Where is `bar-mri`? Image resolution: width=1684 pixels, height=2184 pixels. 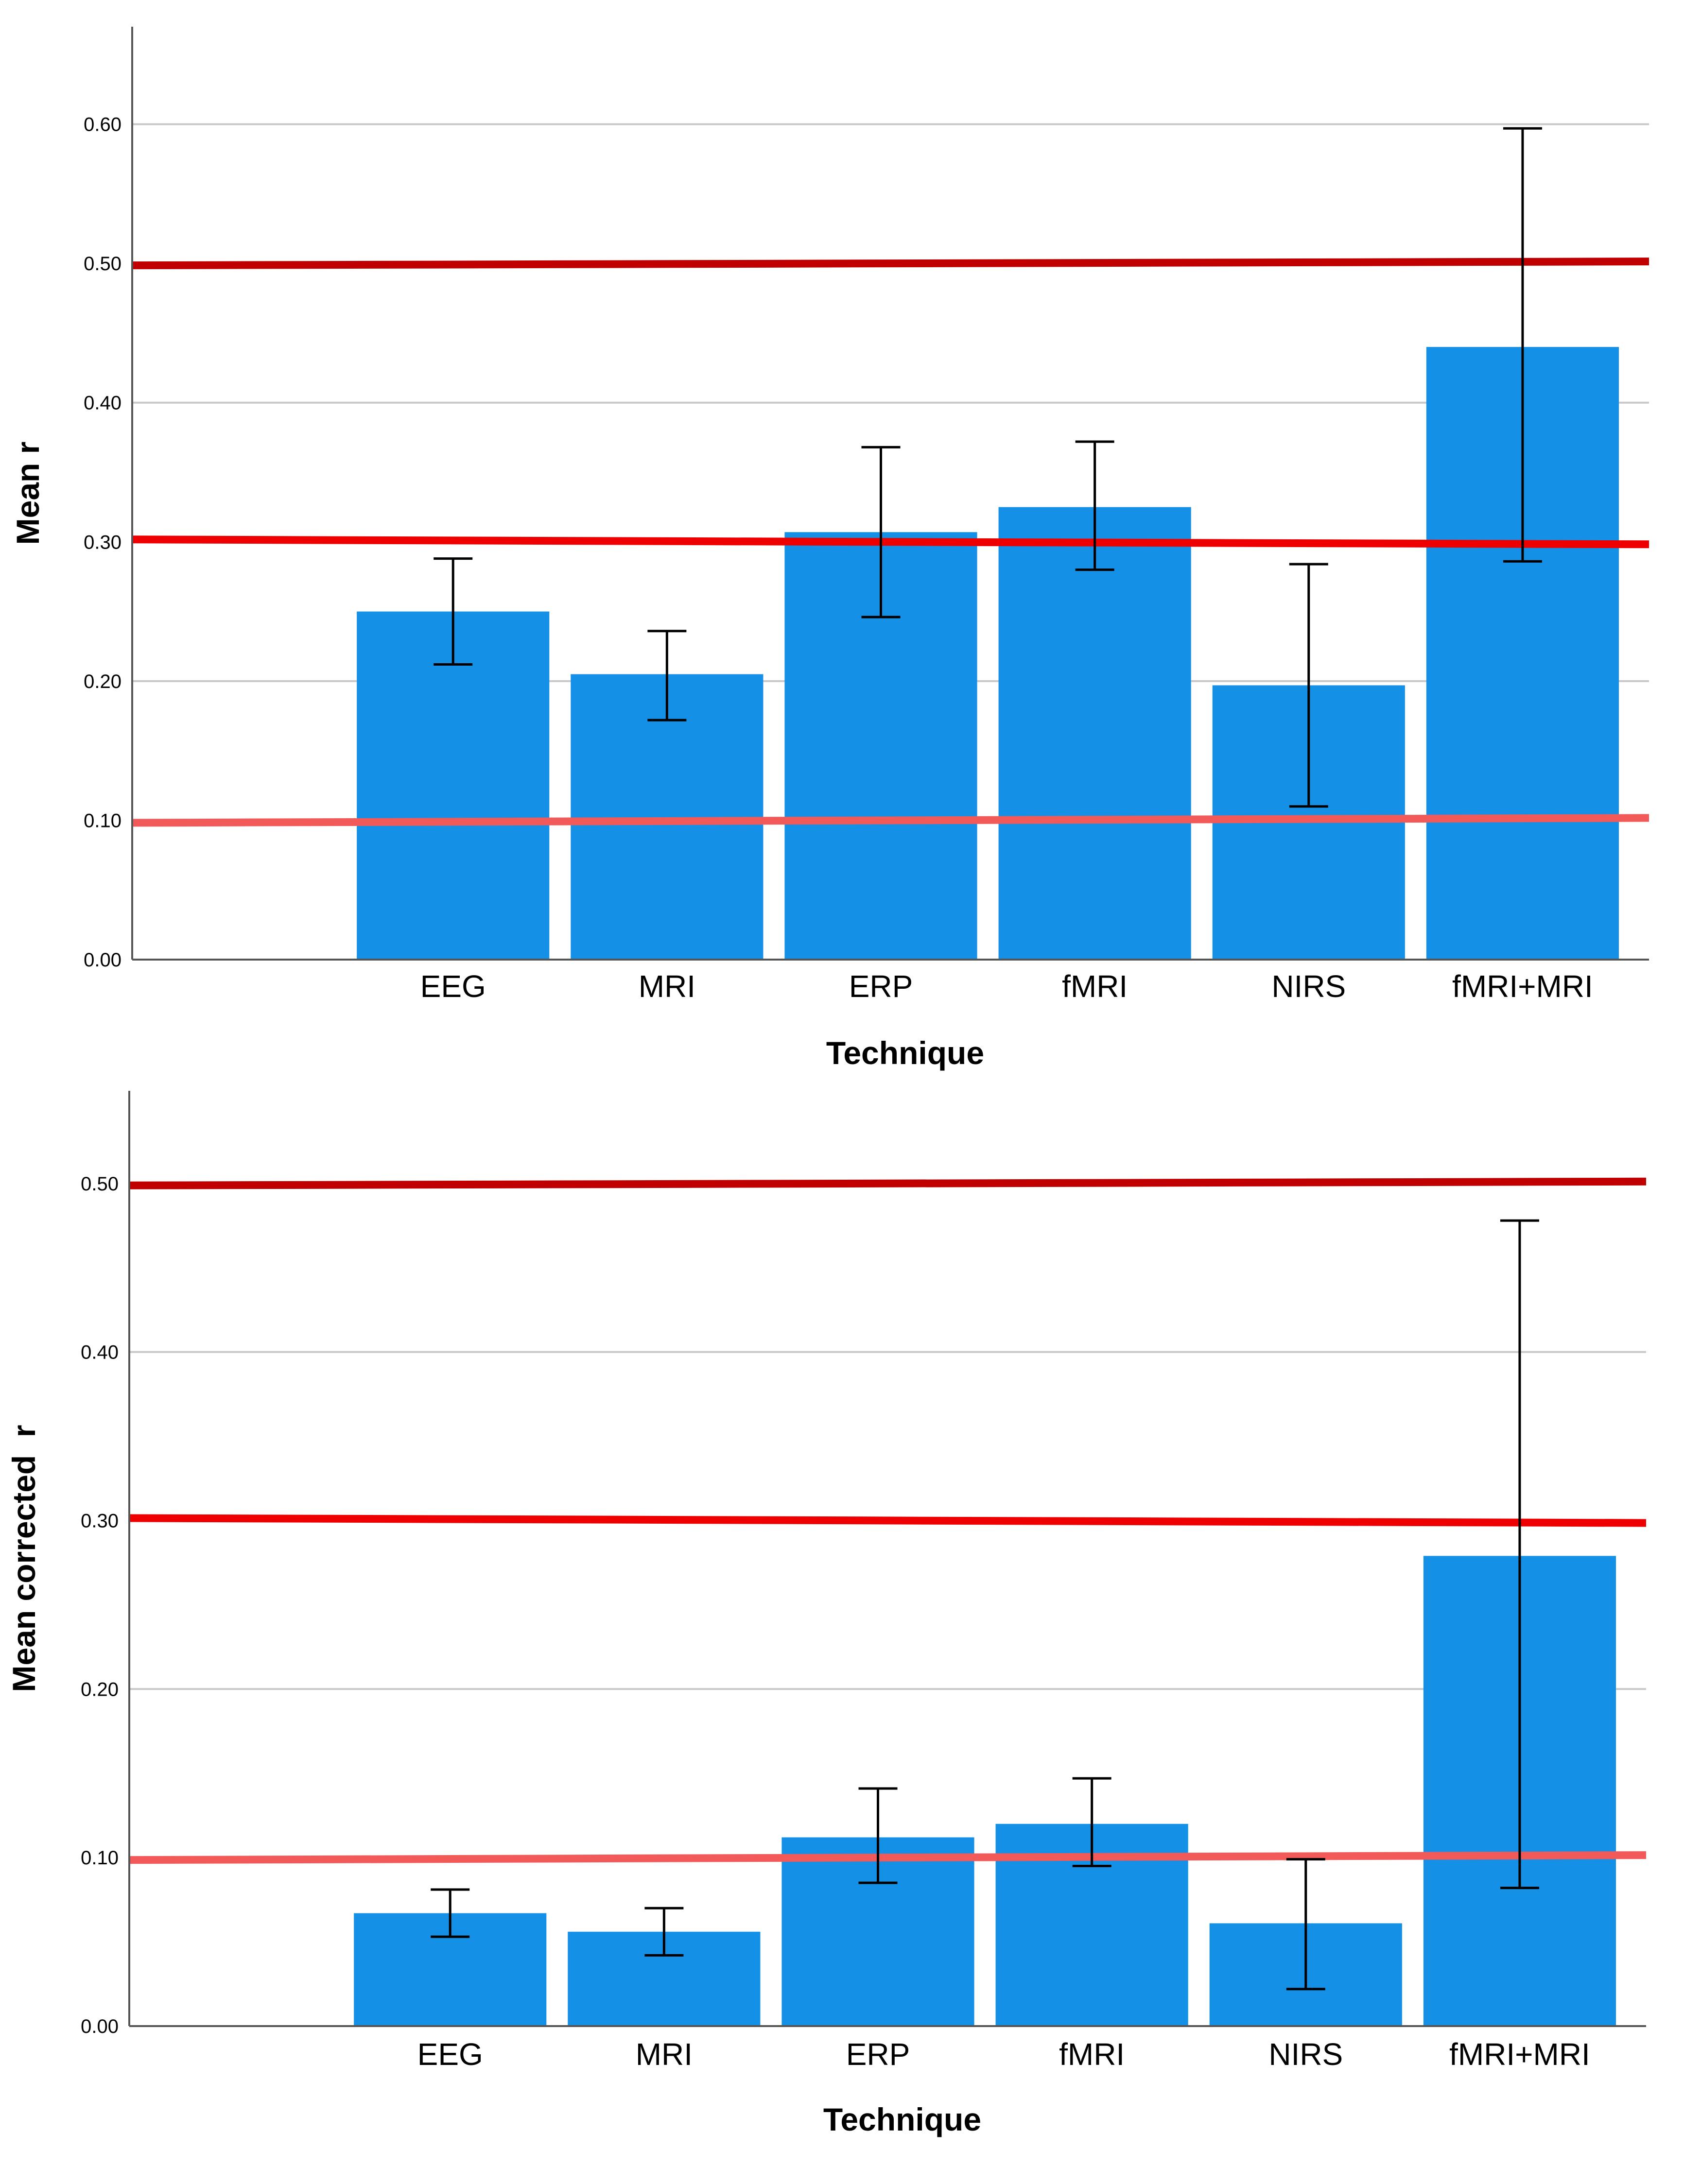
bar-mri is located at coordinates (667, 817).